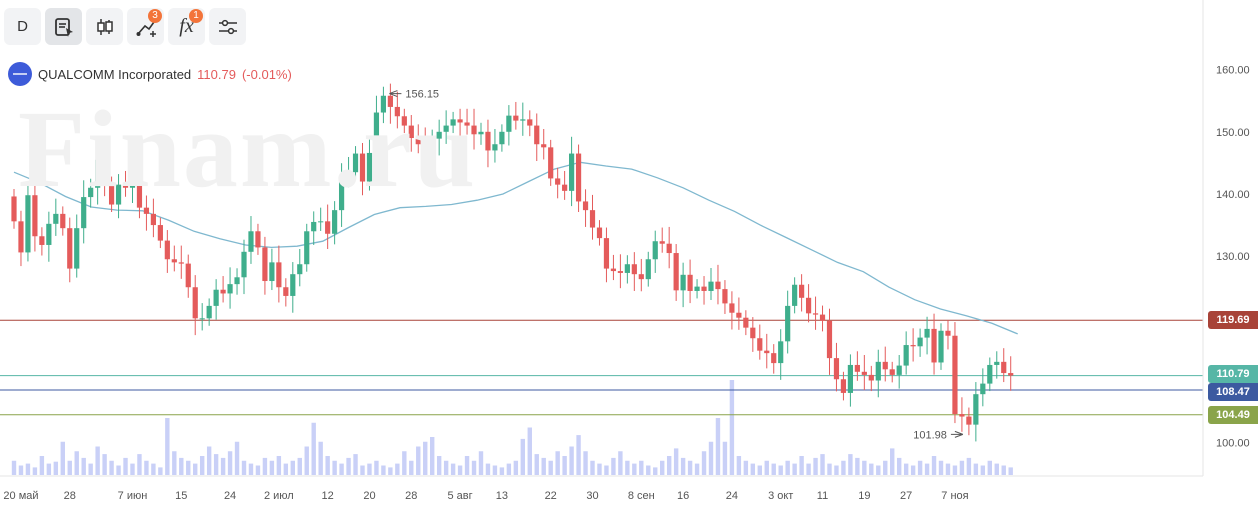  I want to click on x-tick-label: 2 июл, so click(279, 496).